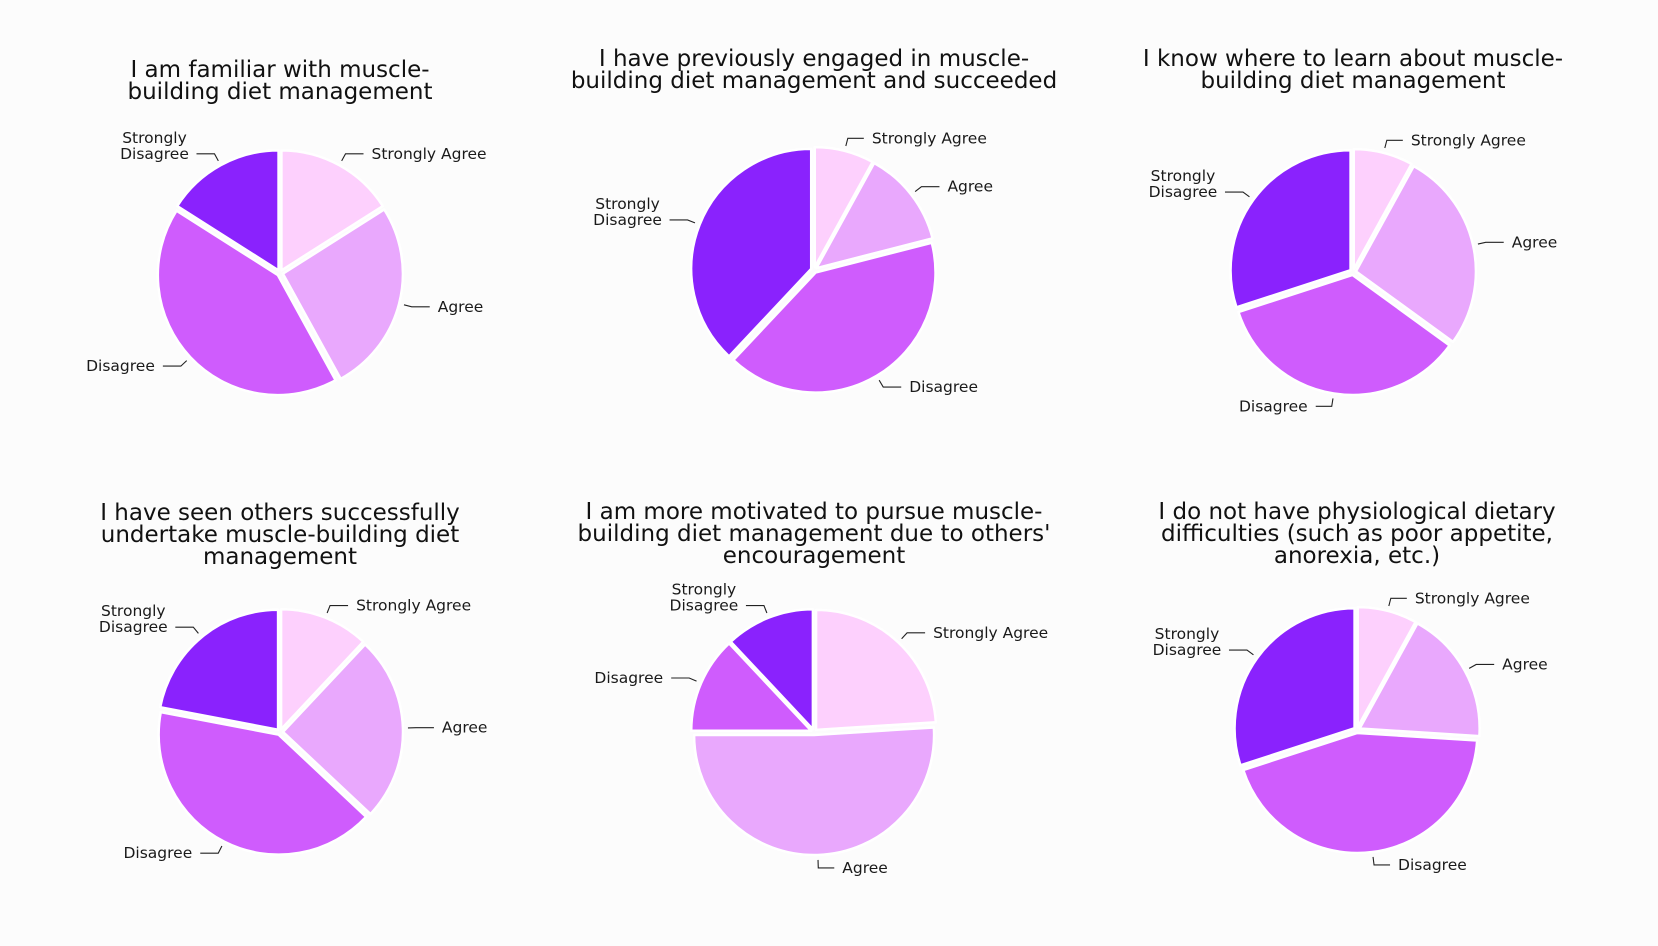  I want to click on chart-title-line: I am more motivated to pursue muscle-, so click(814, 512).